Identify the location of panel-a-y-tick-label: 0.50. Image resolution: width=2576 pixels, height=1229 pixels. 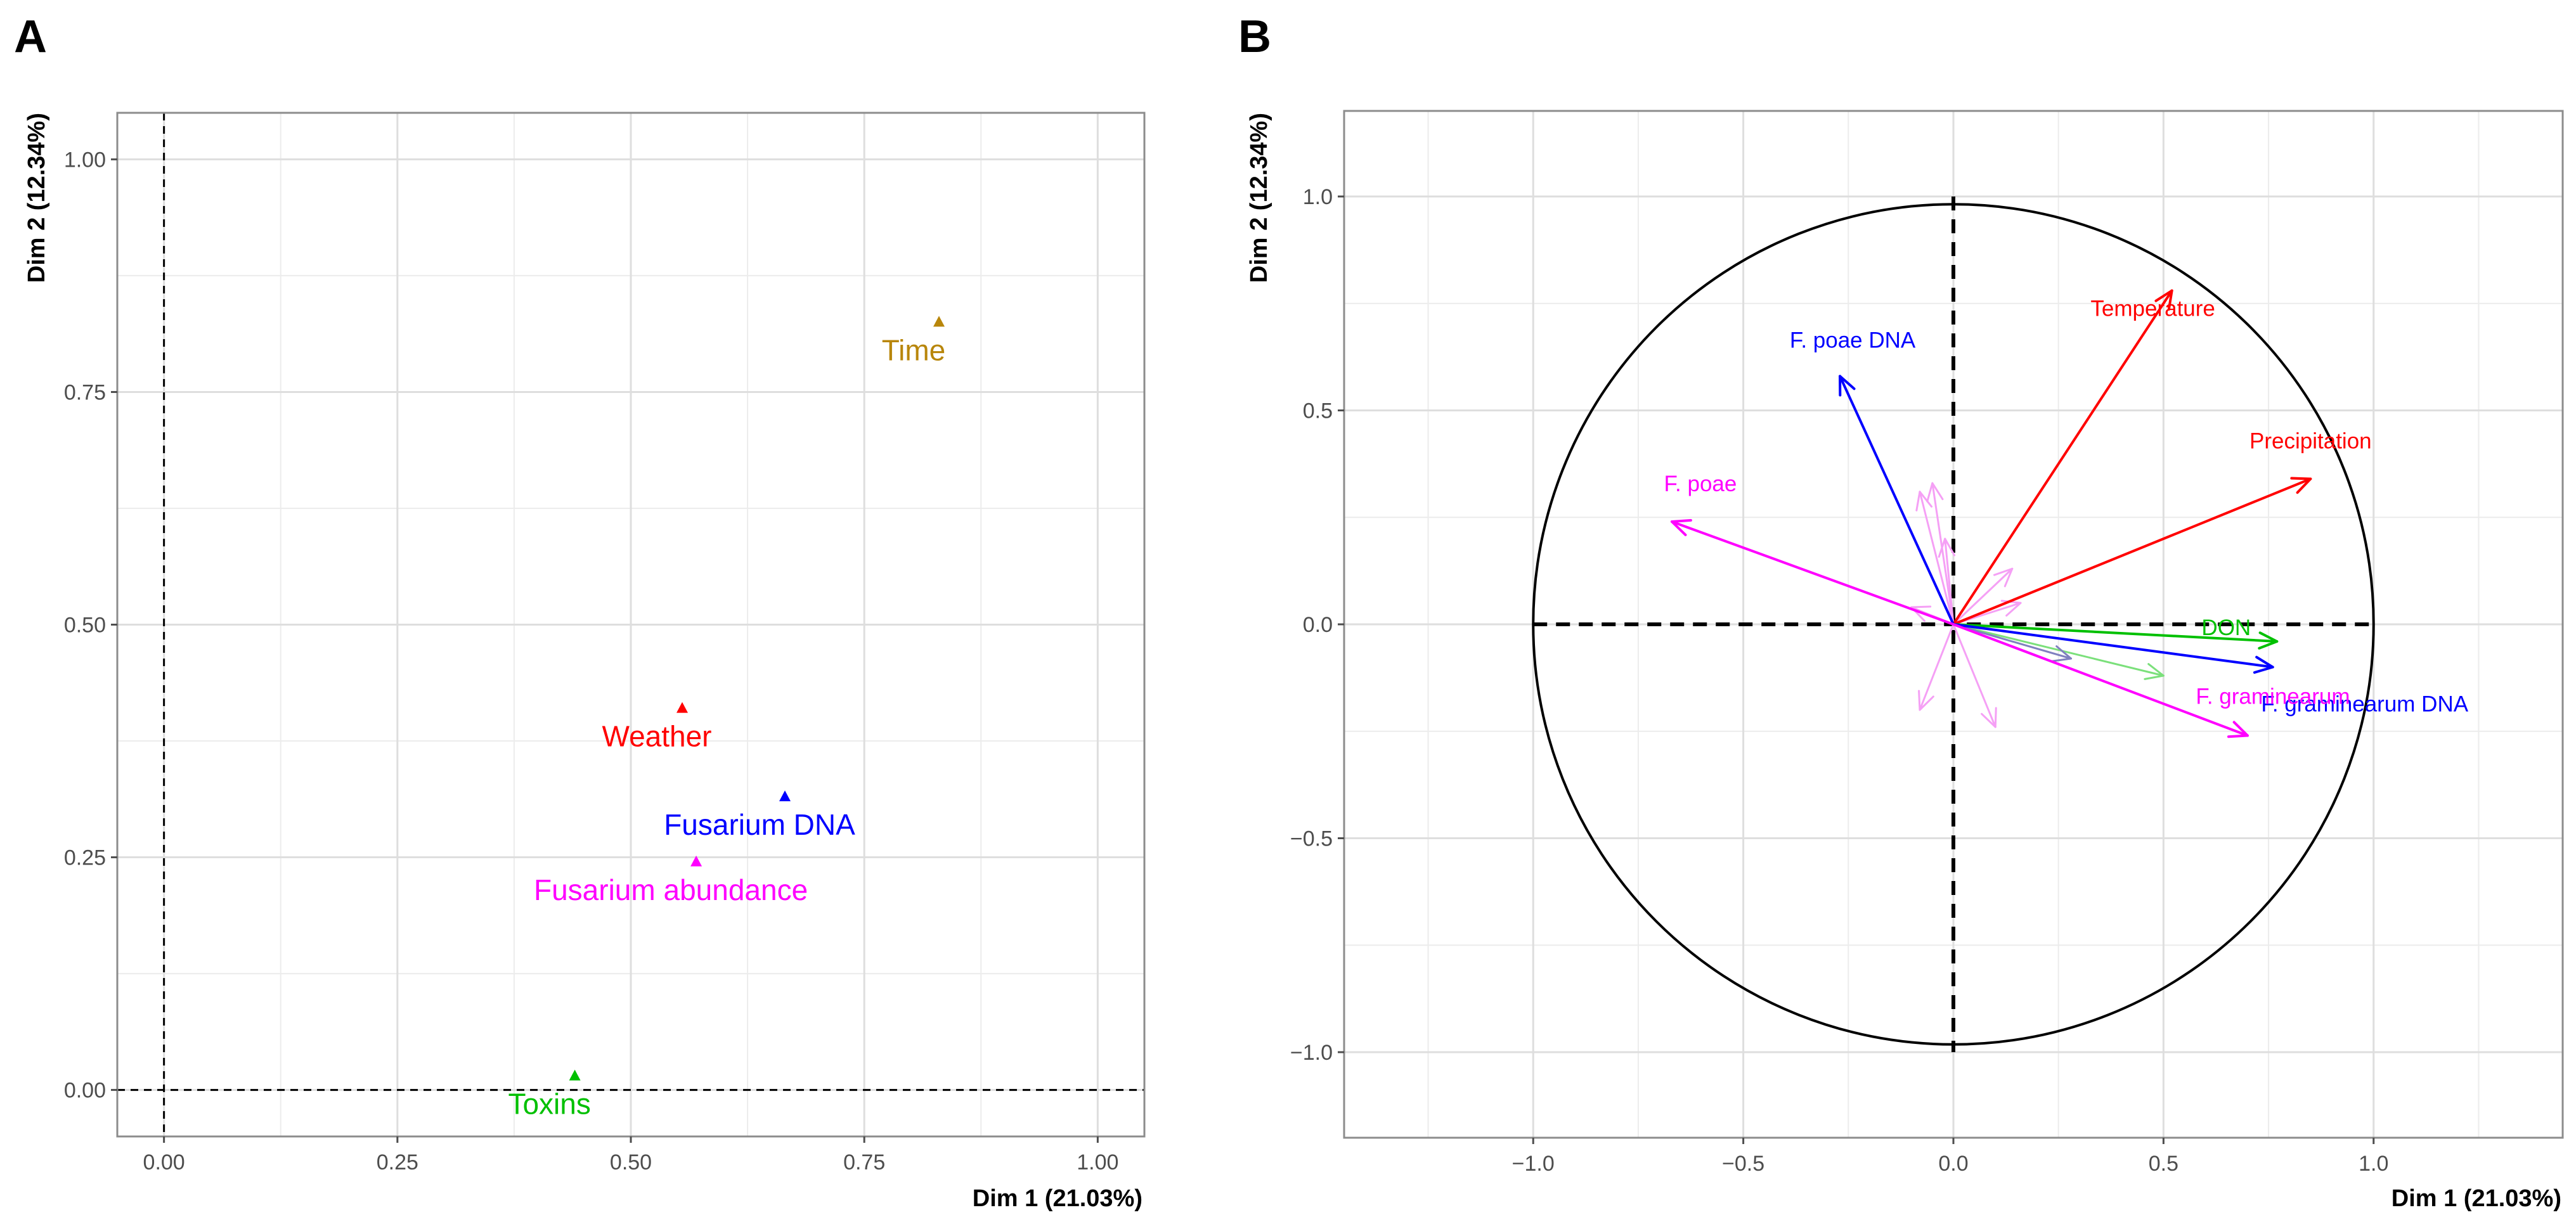
(85, 626).